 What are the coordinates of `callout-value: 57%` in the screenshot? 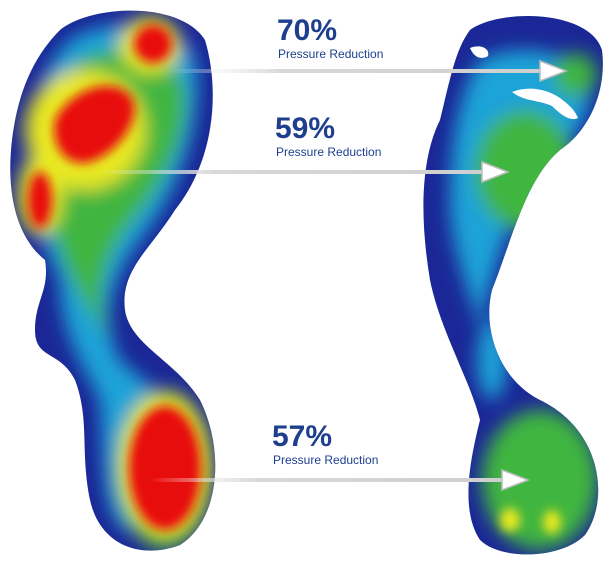 It's located at (302, 436).